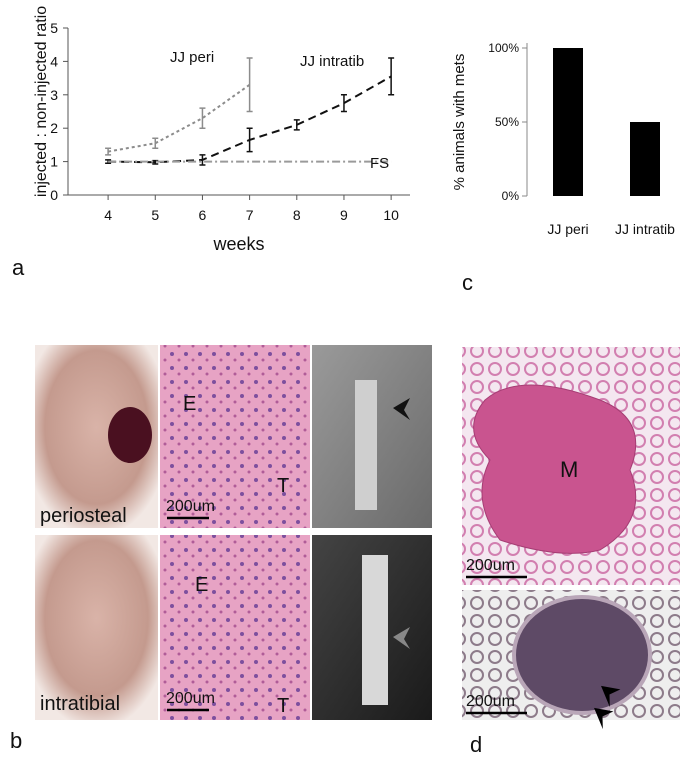  Describe the element at coordinates (297, 215) in the screenshot. I see `x-tick-label: 8` at that location.